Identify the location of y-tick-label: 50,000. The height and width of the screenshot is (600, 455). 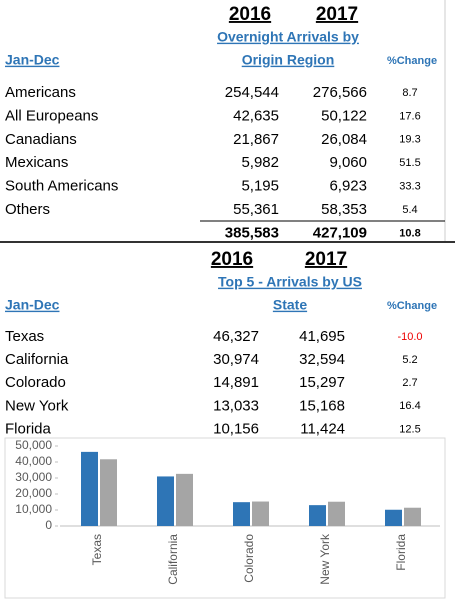
(33, 445).